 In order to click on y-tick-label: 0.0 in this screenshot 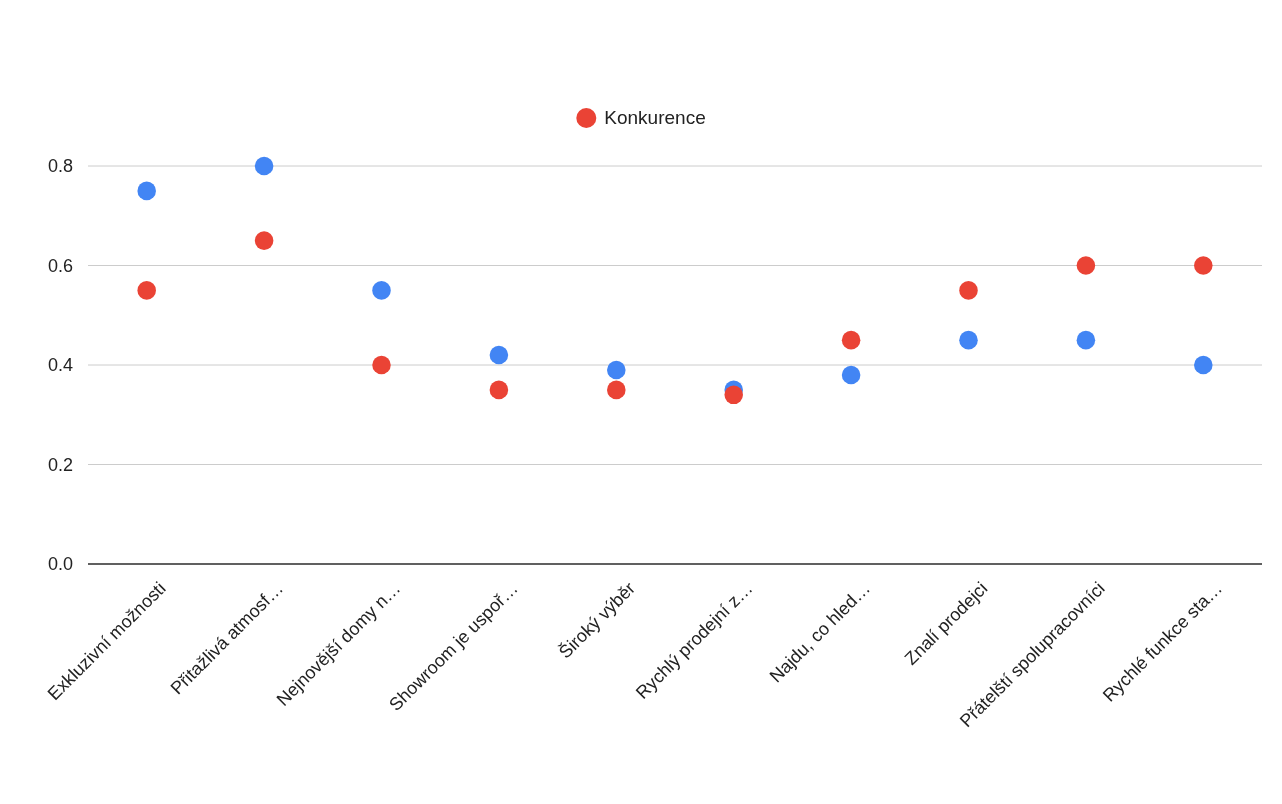, I will do `click(61, 564)`.